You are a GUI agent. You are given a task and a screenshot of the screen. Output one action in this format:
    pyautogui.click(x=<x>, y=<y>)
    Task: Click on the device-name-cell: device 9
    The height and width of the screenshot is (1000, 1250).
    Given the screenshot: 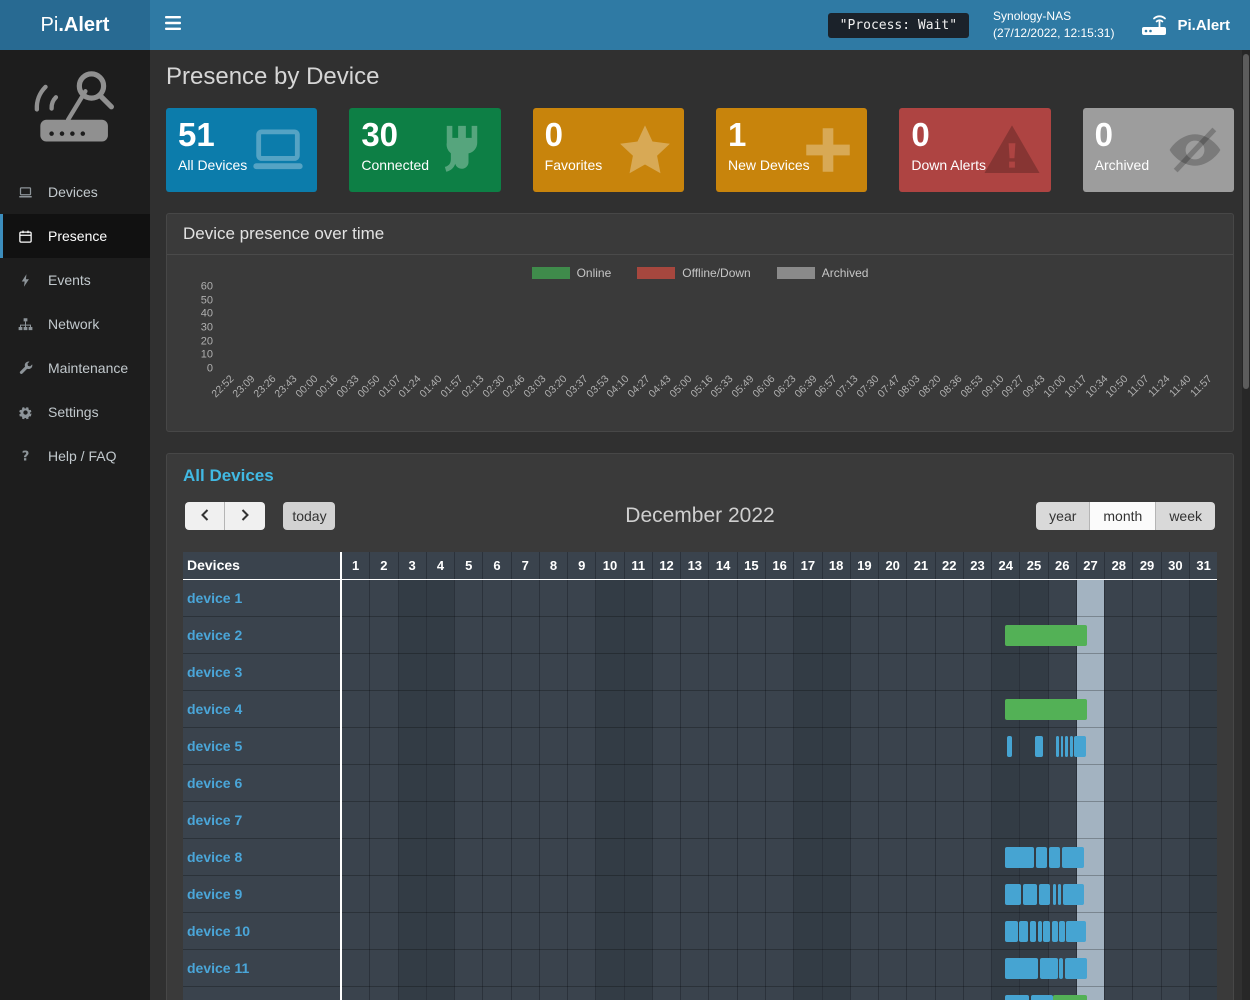 What is the action you would take?
    pyautogui.click(x=261, y=894)
    